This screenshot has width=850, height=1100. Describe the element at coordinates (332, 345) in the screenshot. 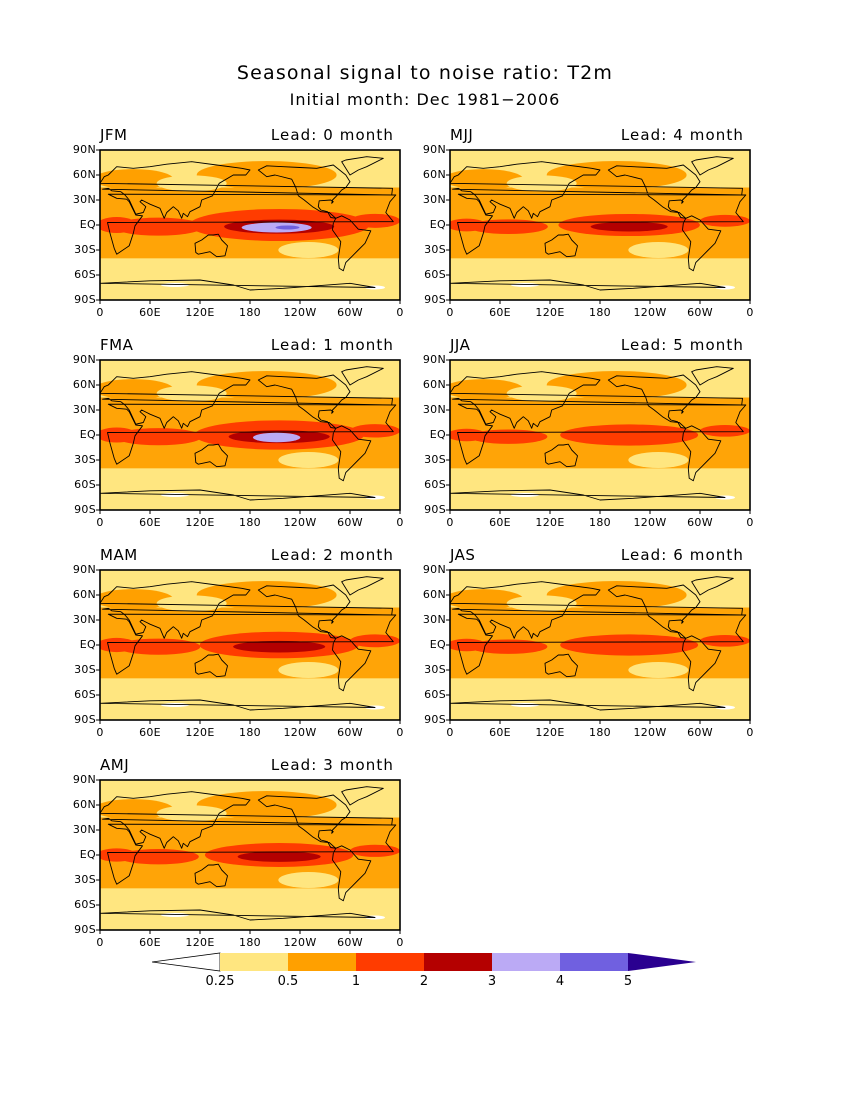

I see `panel-lead-label: Lead: 1 month` at that location.